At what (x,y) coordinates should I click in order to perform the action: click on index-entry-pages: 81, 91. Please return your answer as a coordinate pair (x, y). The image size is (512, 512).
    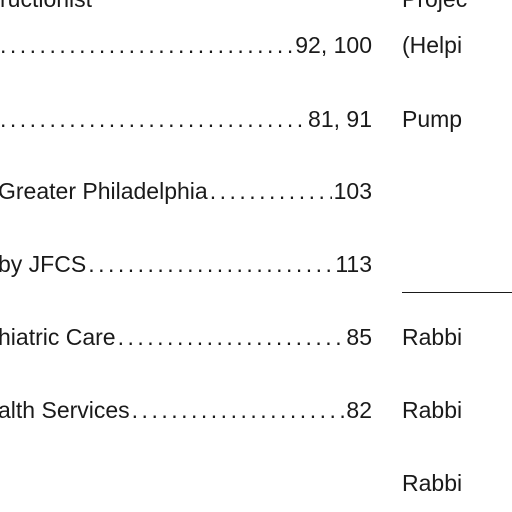
    Looking at the image, I should click on (340, 119).